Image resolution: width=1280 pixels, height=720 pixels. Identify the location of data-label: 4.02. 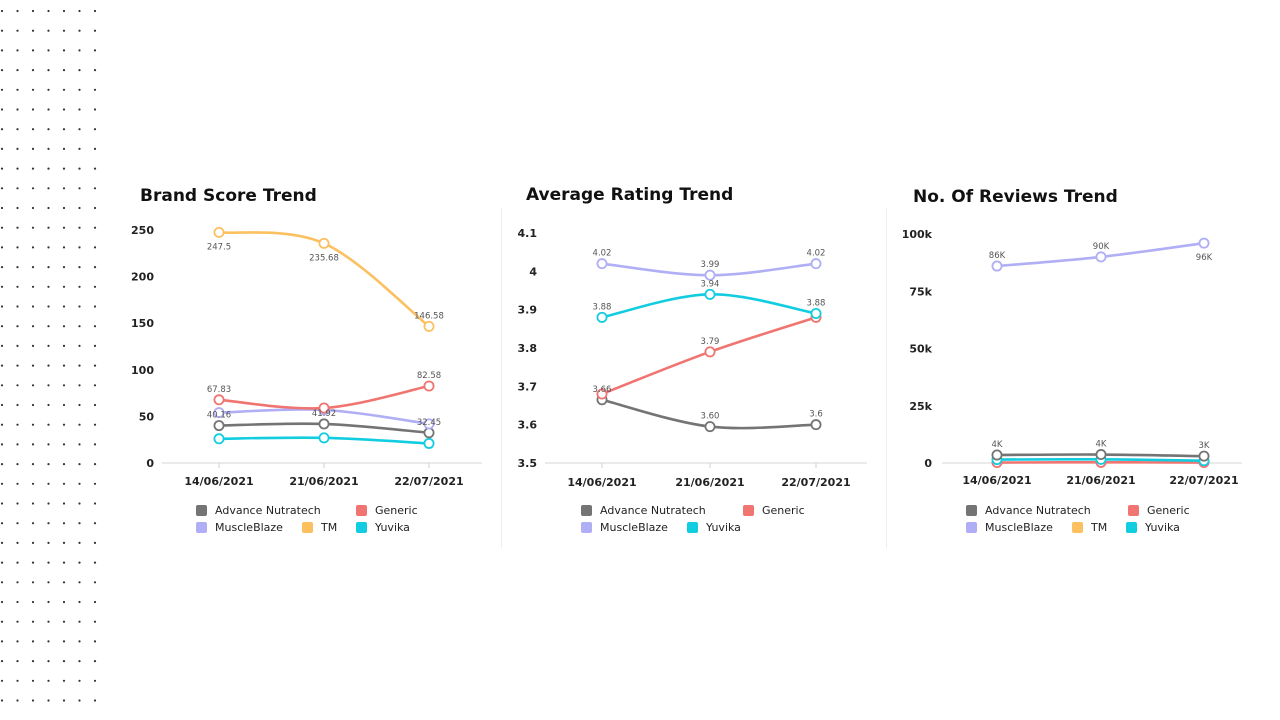
(816, 254).